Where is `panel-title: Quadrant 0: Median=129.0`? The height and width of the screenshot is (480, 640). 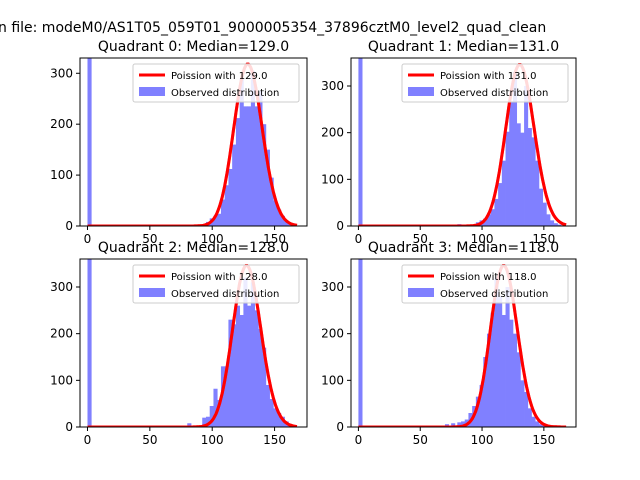 panel-title: Quadrant 0: Median=129.0 is located at coordinates (193, 47).